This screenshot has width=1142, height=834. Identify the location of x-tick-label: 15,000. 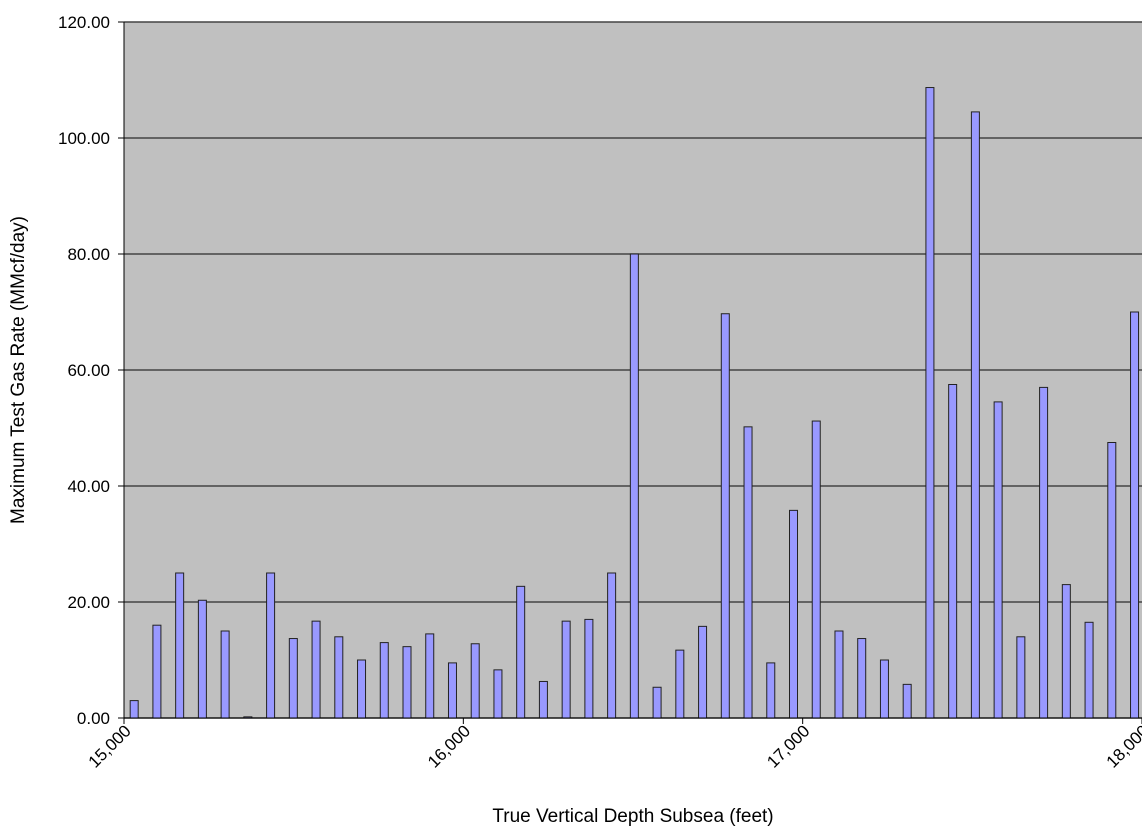
(110, 746).